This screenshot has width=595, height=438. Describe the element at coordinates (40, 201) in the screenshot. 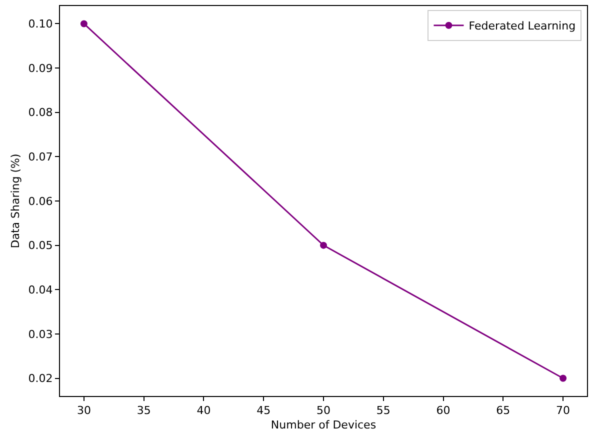

I see `y-tick-label: 0.06` at that location.